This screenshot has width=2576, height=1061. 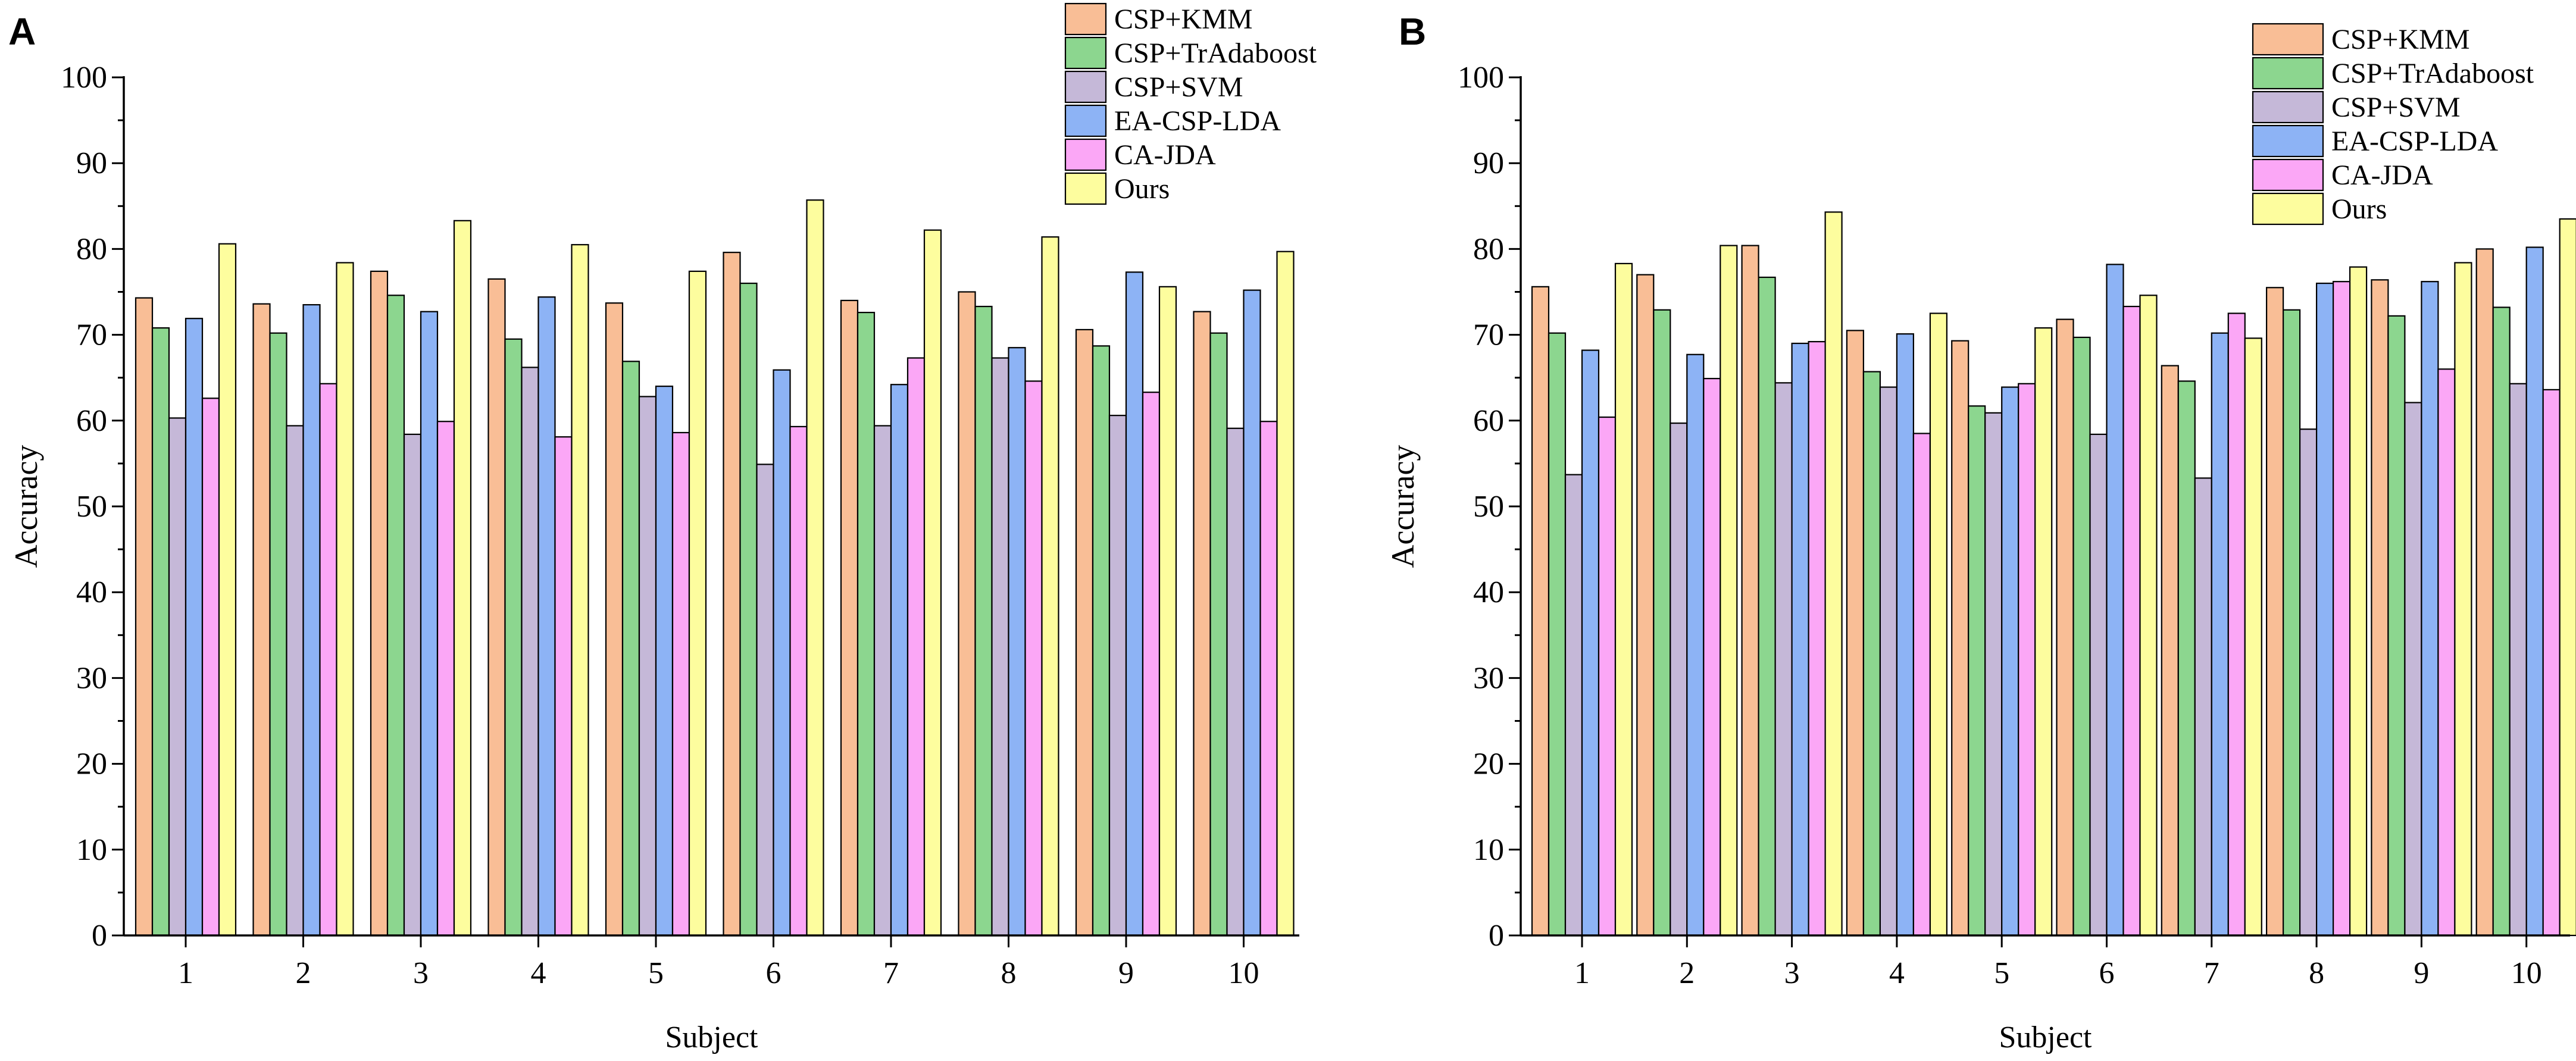 What do you see at coordinates (712, 1037) in the screenshot?
I see `x-axis-title: Subject` at bounding box center [712, 1037].